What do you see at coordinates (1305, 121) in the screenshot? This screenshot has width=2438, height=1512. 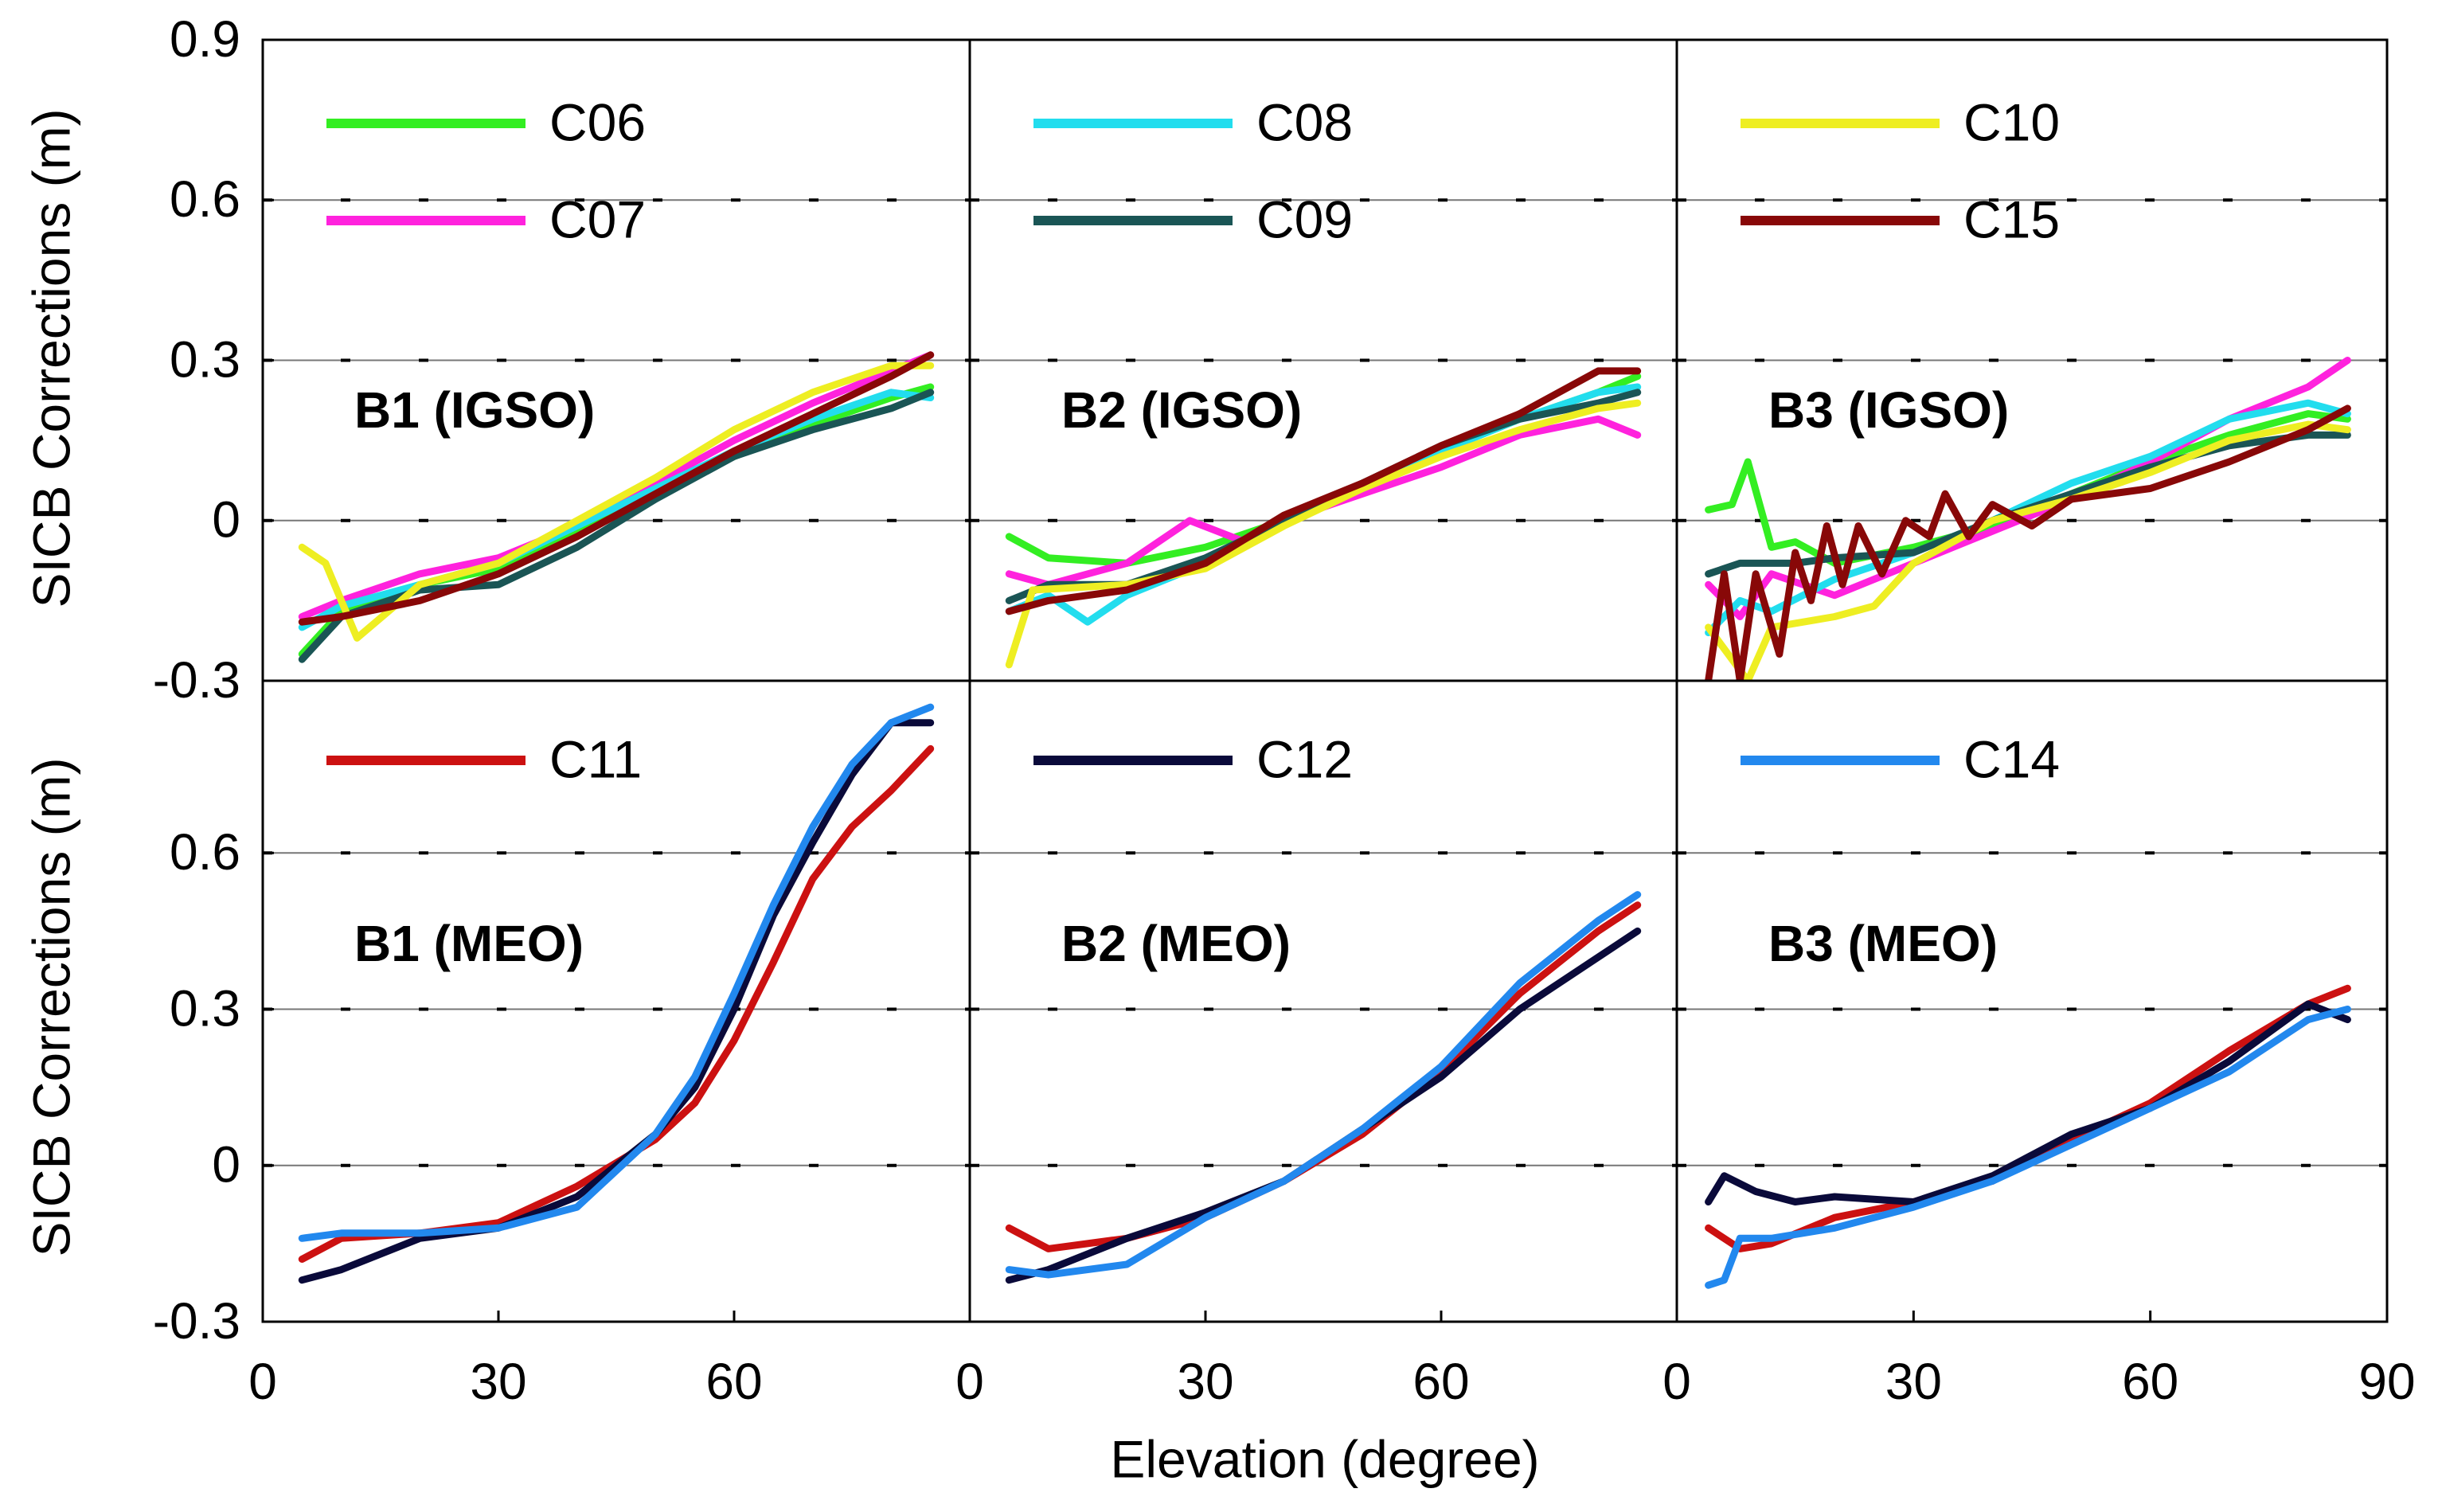 I see `legend-label-c08: C08` at bounding box center [1305, 121].